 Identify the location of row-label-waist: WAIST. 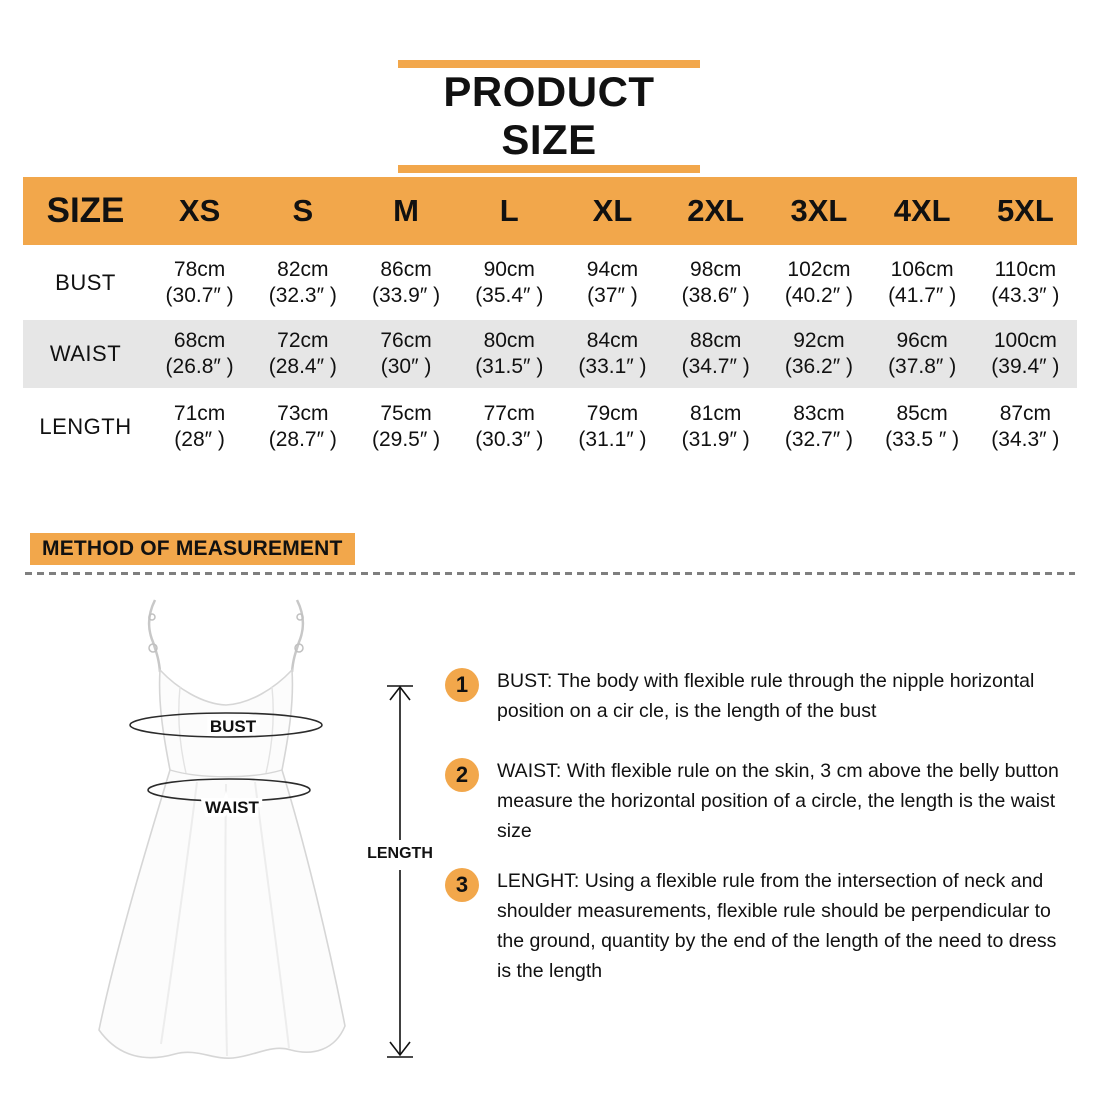
(85, 354).